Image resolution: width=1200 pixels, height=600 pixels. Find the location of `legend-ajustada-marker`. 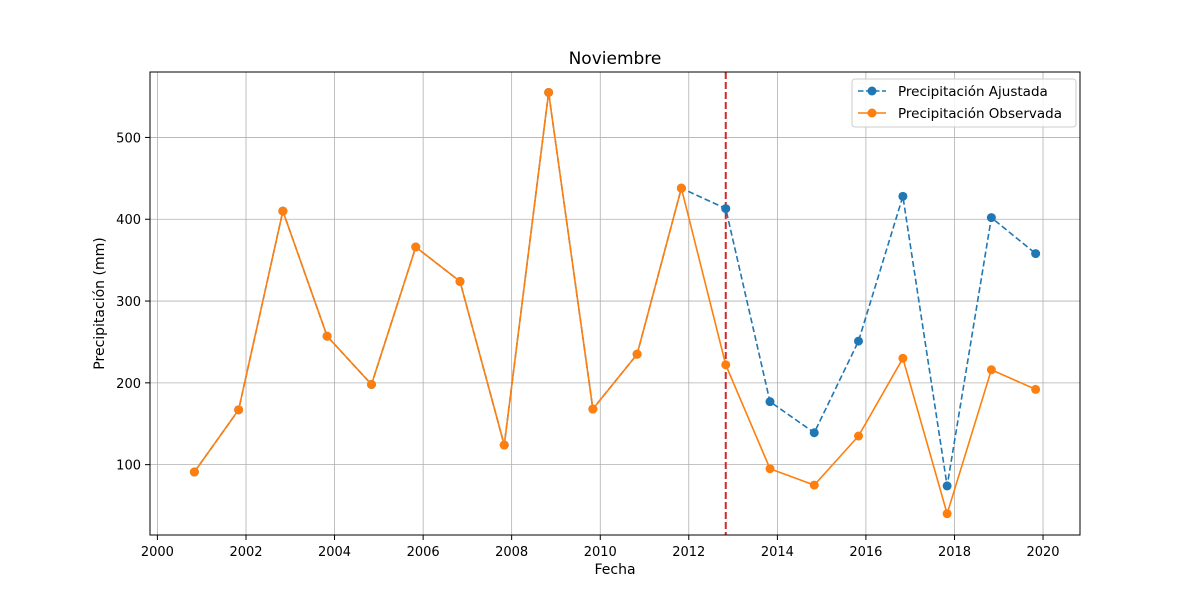

legend-ajustada-marker is located at coordinates (872, 91).